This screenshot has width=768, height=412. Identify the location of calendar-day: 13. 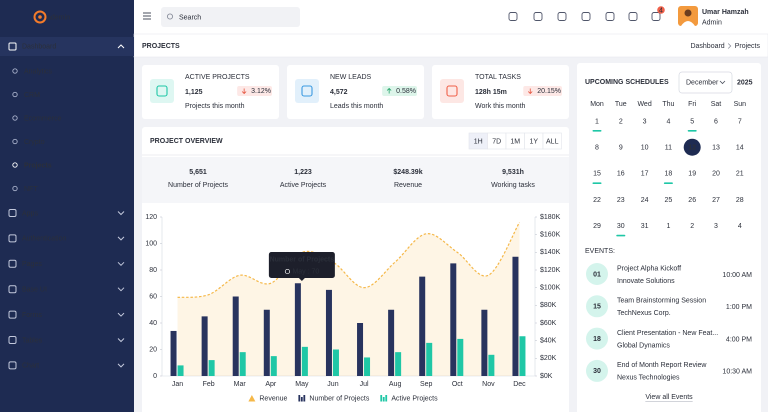
(716, 148).